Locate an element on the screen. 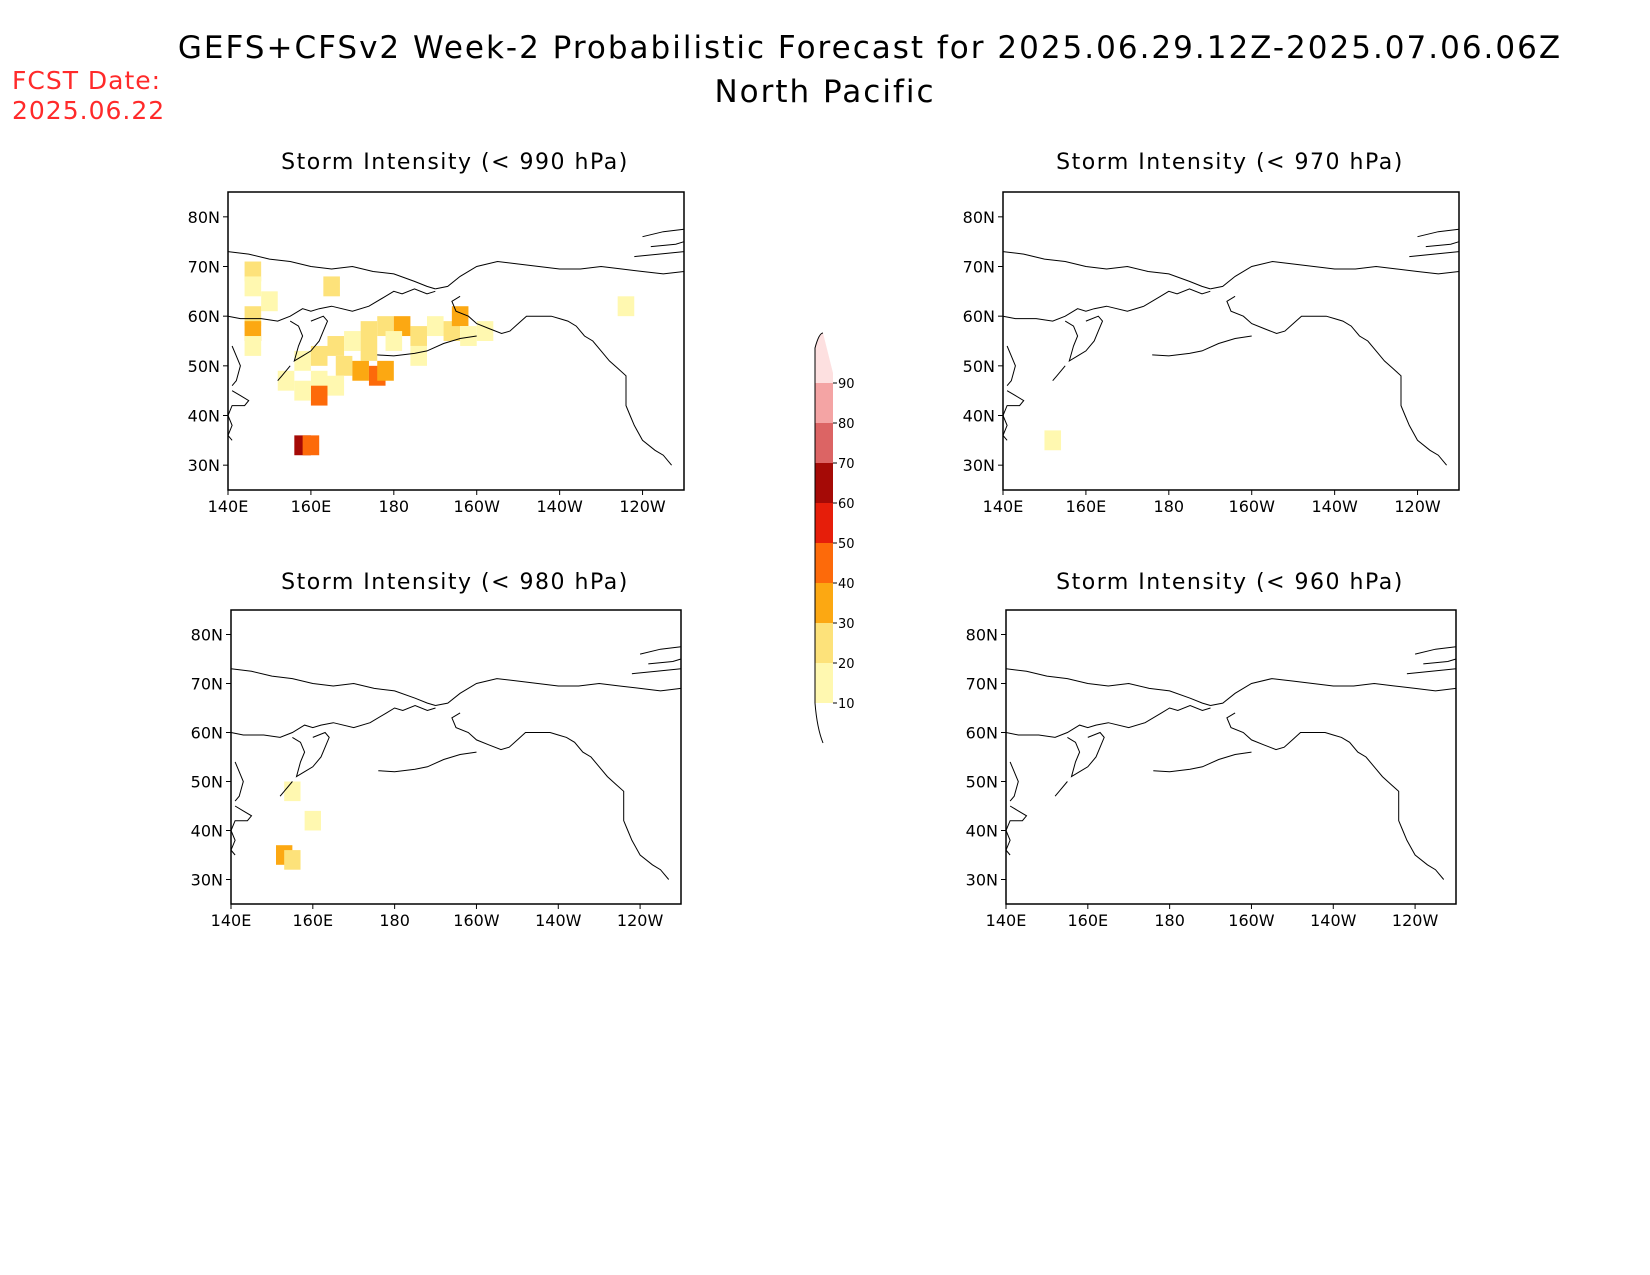 This screenshot has width=1650, height=1275. panel-title-980: Storm Intensity (< 980 hPa) is located at coordinates (455, 582).